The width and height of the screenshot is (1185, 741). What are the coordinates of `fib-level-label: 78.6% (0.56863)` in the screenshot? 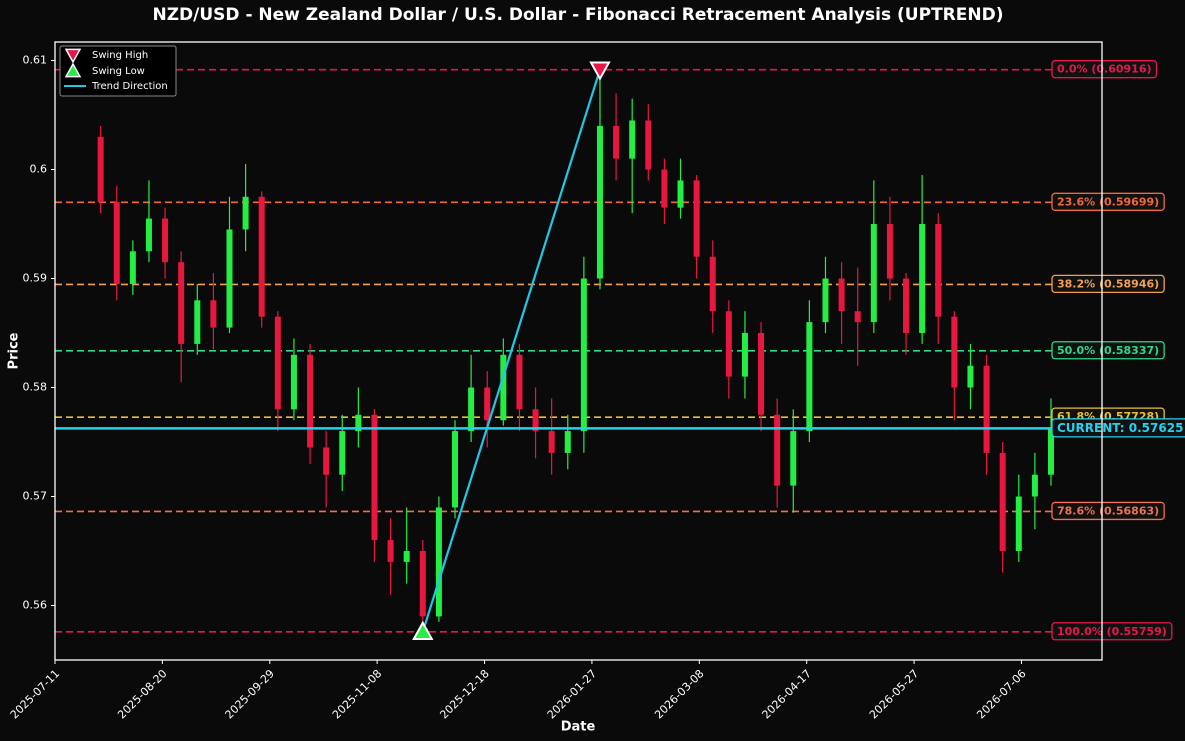 It's located at (1108, 510).